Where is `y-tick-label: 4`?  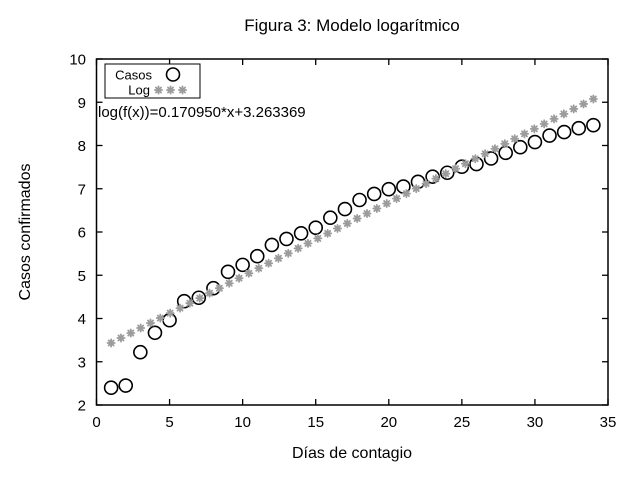 y-tick-label: 4 is located at coordinates (82, 319).